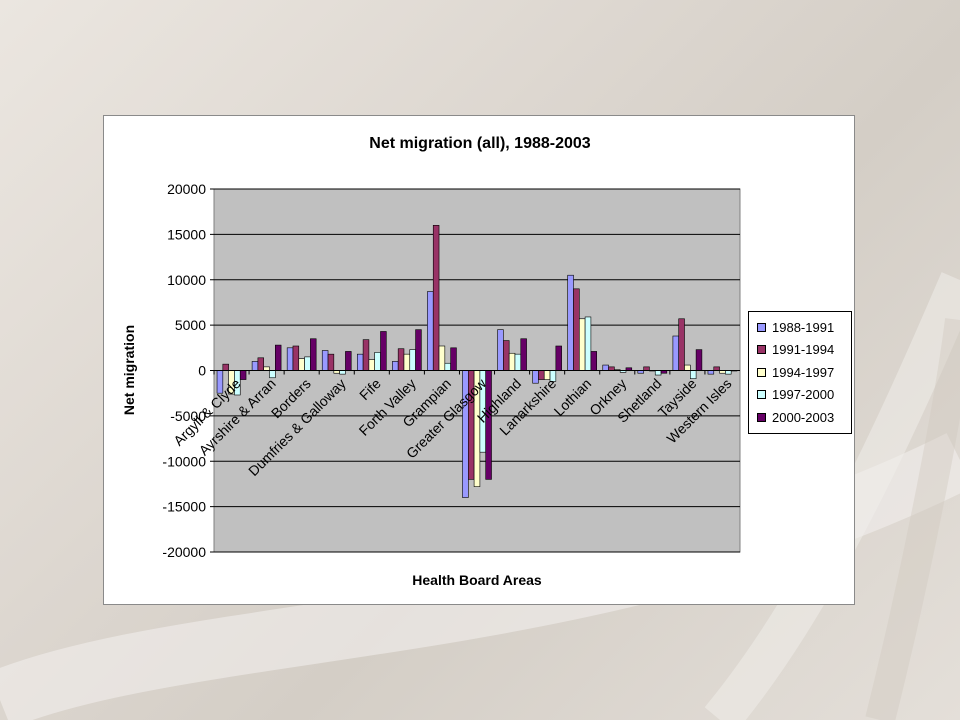 This screenshot has width=960, height=720. Describe the element at coordinates (477, 580) in the screenshot. I see `x-axis-label: Health Board Areas` at that location.